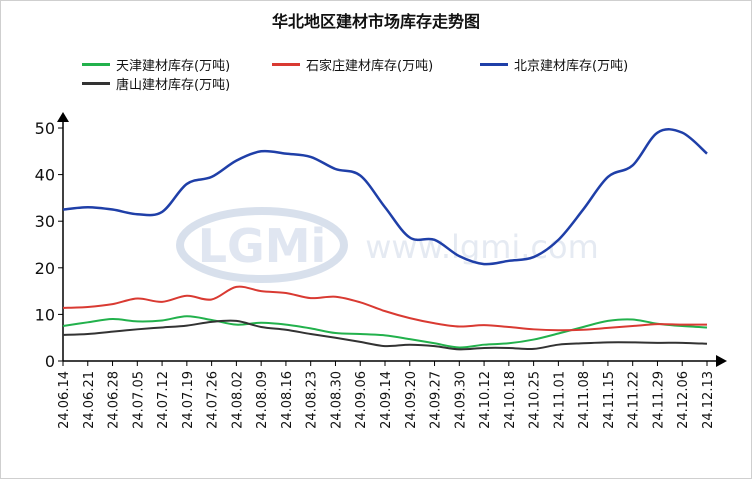  I want to click on x-tick-label: 24.09.30, so click(460, 400).